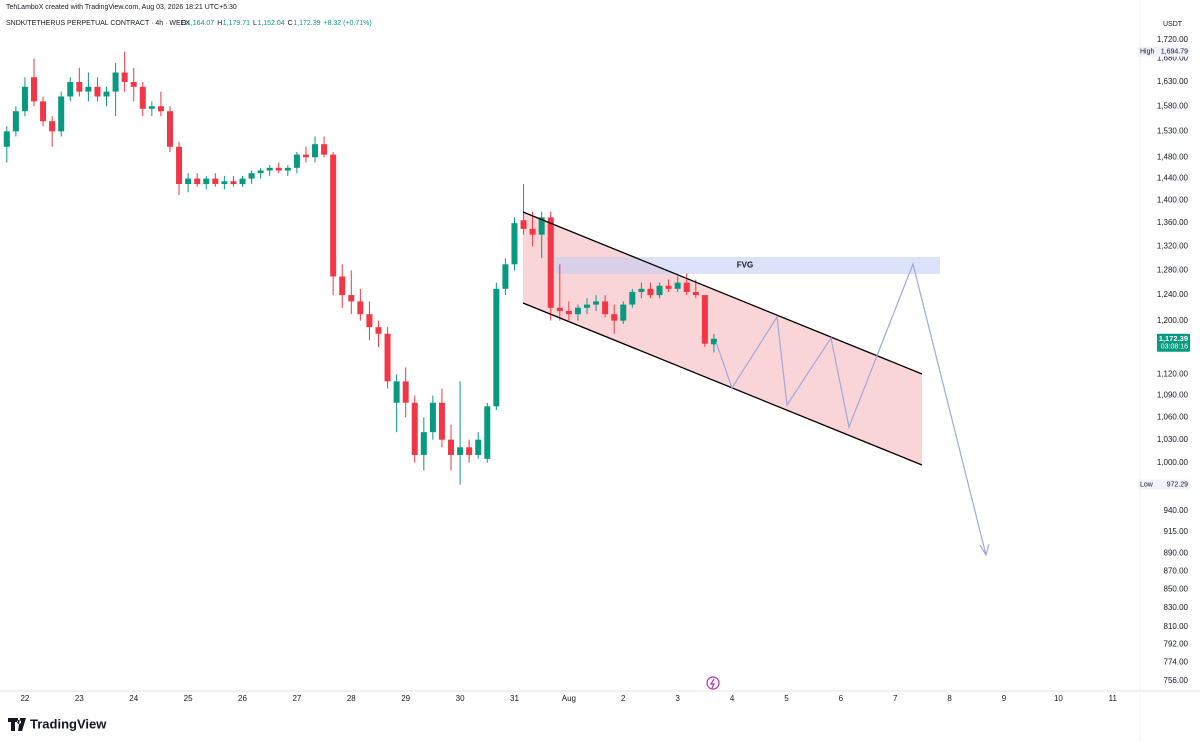  What do you see at coordinates (184, 23) in the screenshot?
I see `ohlc-key: O` at bounding box center [184, 23].